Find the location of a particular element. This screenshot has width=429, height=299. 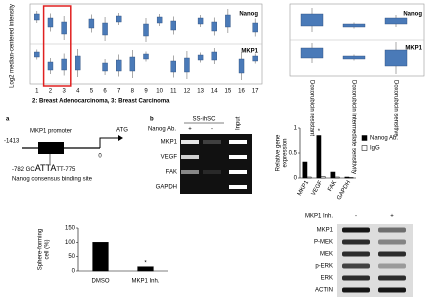

column-label: 15 is located at coordinates (228, 92).